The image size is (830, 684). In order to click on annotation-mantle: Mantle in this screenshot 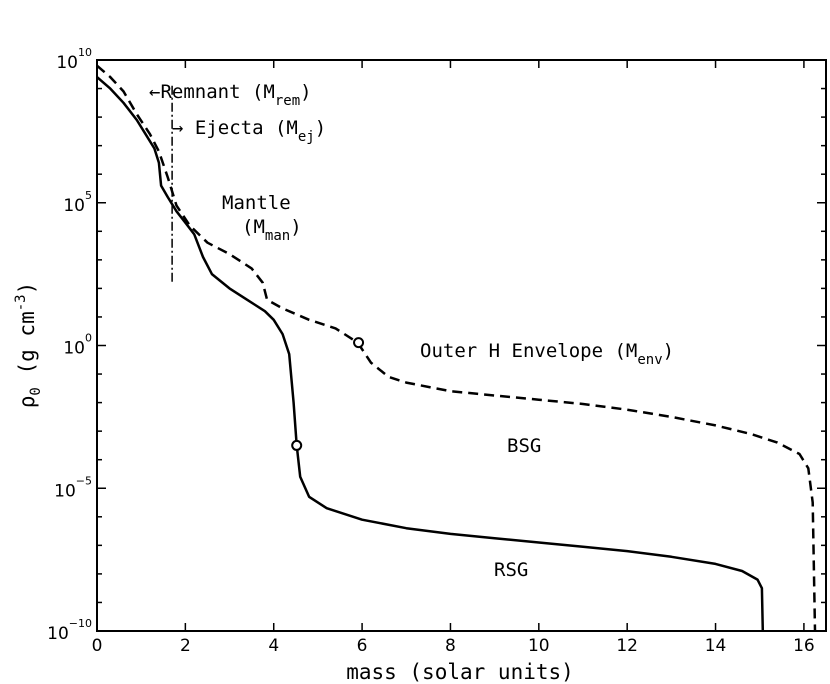, I will do `click(256, 203)`.